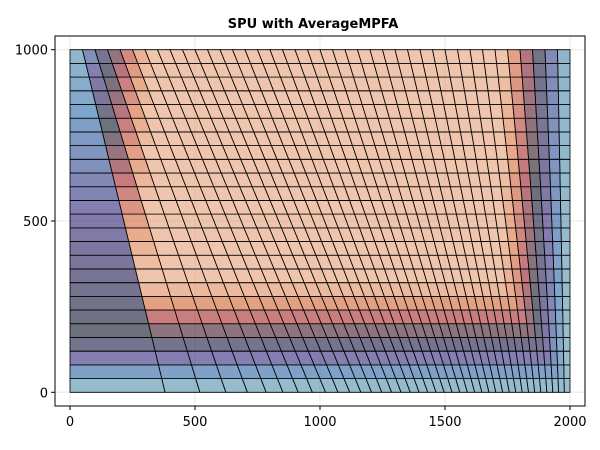  I want to click on chart-title: SPU with AverageMPFA, so click(313, 24).